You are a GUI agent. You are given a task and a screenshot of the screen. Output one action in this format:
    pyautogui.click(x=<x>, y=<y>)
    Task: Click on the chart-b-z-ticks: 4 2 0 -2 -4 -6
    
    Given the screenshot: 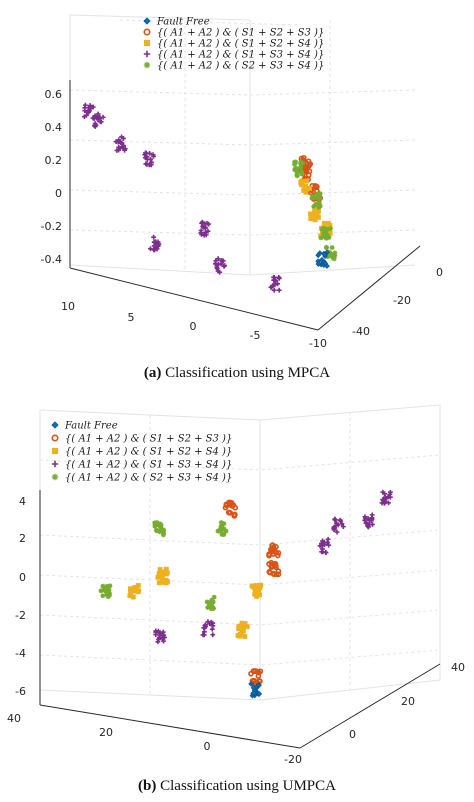 What is the action you would take?
    pyautogui.click(x=20, y=596)
    